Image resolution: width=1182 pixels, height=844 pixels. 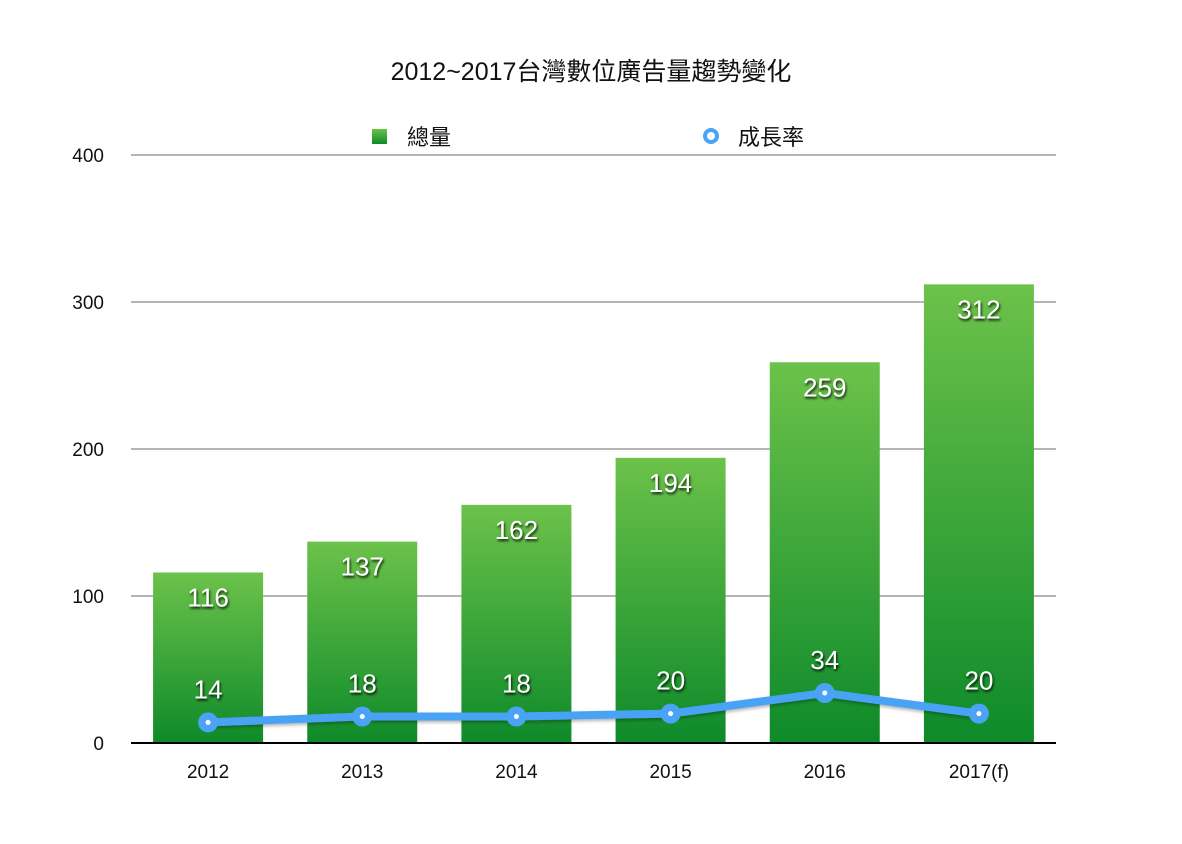 I want to click on y-tick-label: 200, so click(x=88, y=450).